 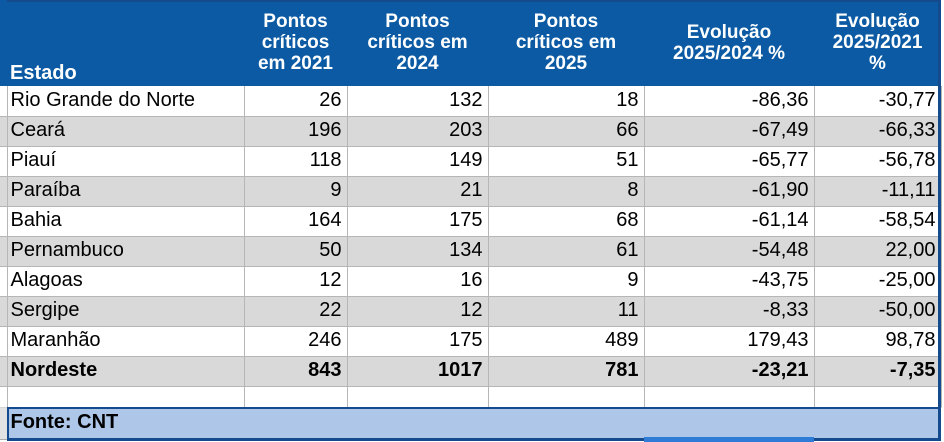 I want to click on header-cell-pontos-2024: Pontos críticos em 2024, so click(x=417, y=43).